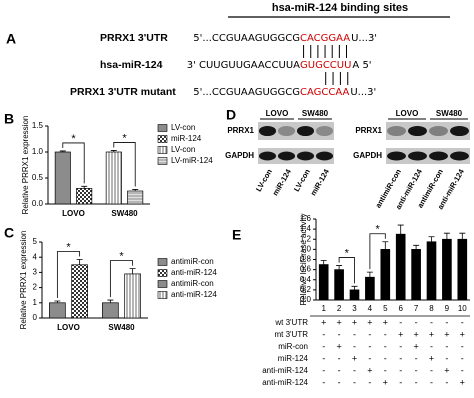  I want to click on sequence: 5'...CCGUAAGUGGCG, so click(246, 38).